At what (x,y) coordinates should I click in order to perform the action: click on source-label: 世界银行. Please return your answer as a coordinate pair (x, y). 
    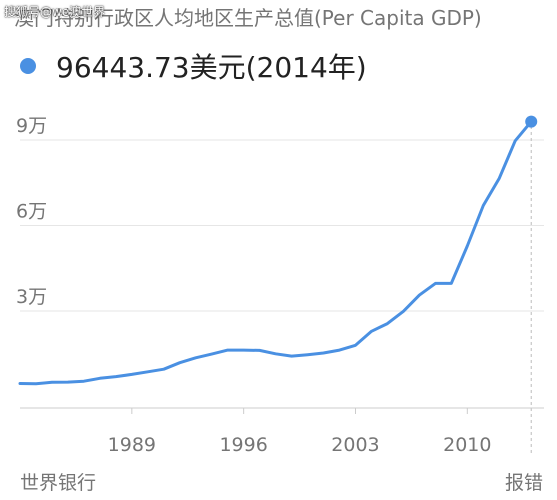
    Looking at the image, I should click on (58, 483).